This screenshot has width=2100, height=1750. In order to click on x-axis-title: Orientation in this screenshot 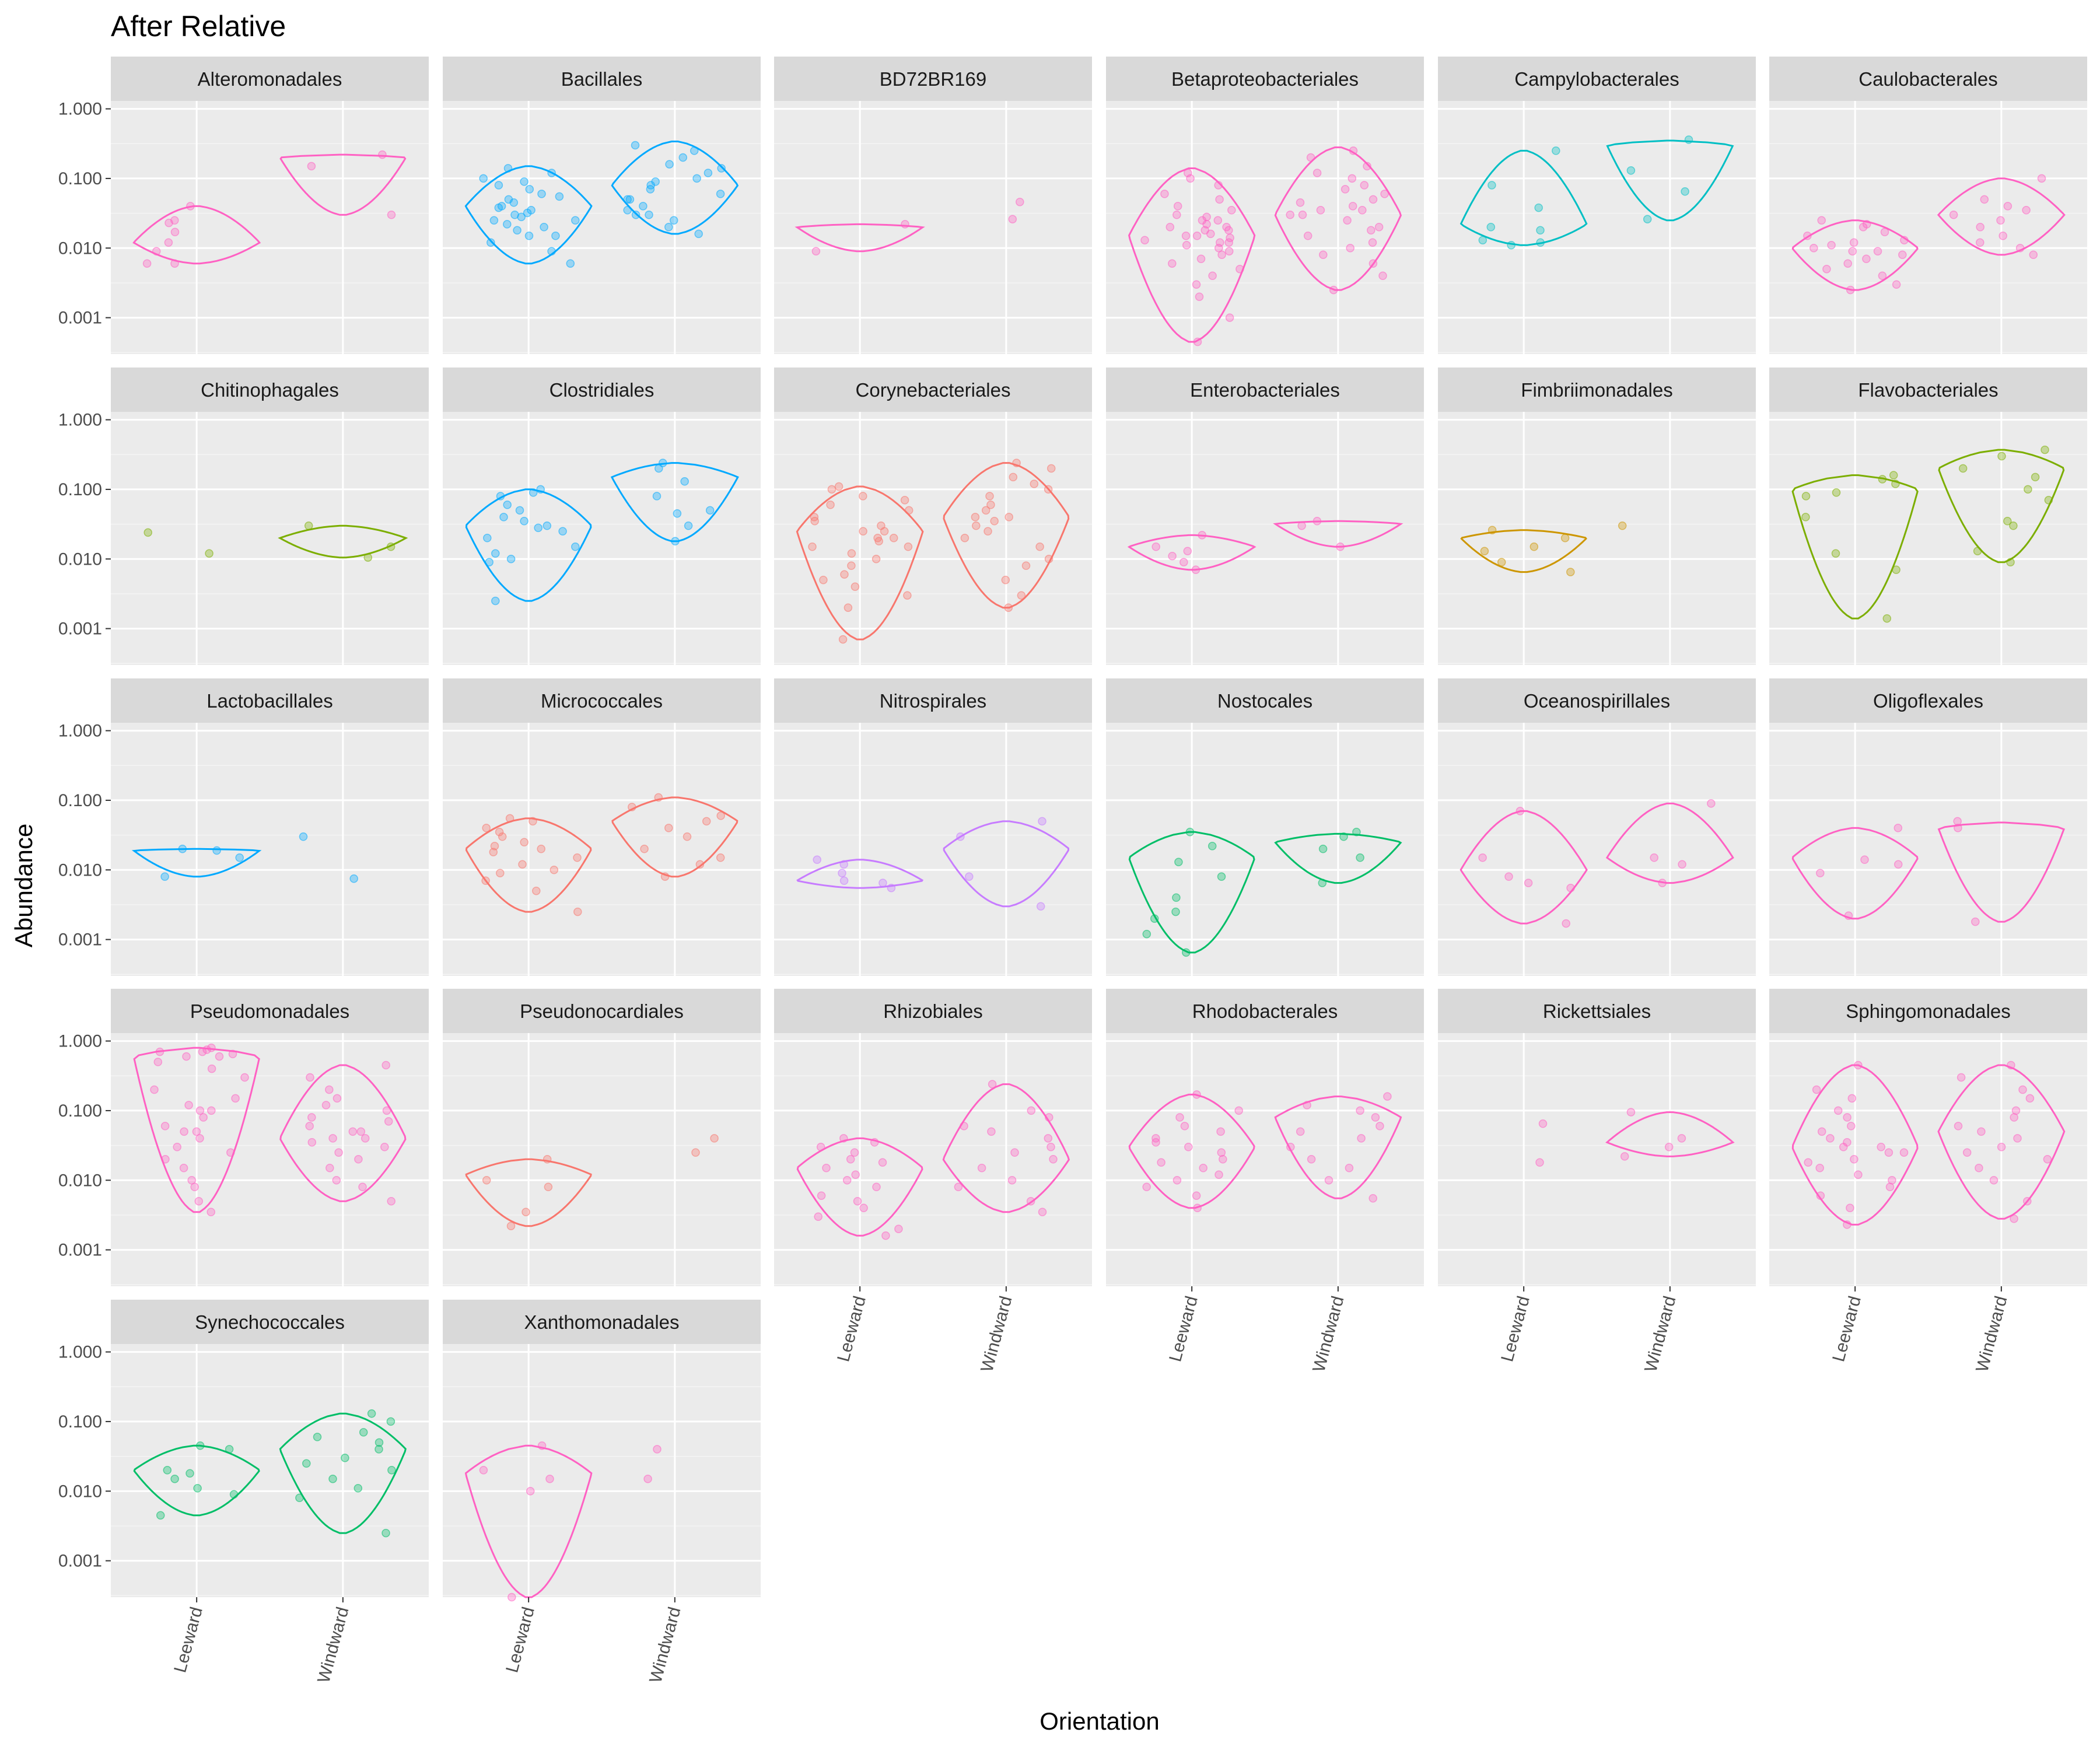, I will do `click(1099, 1721)`.